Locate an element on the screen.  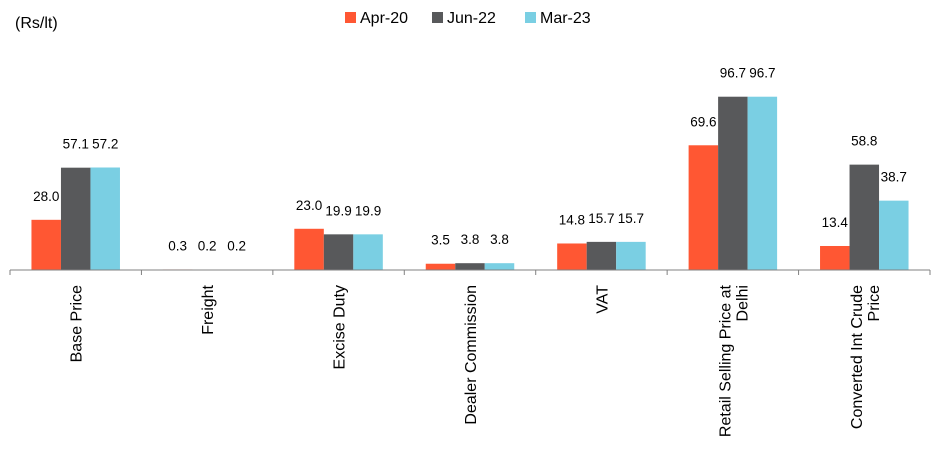
category-label-2: Excise Duty is located at coordinates (340, 327).